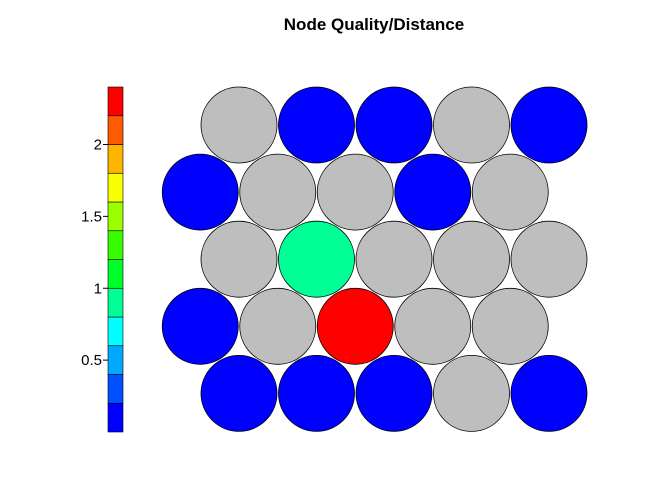 This screenshot has height=480, width=672. I want to click on colorbar: 0.5 1 1.5 2, so click(102, 259).